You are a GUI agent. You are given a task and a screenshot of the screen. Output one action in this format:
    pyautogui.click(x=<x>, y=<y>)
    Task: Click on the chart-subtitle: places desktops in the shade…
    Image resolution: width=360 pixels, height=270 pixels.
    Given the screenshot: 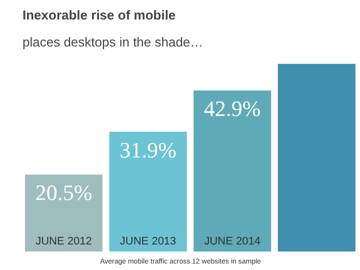 What is the action you would take?
    pyautogui.click(x=113, y=42)
    